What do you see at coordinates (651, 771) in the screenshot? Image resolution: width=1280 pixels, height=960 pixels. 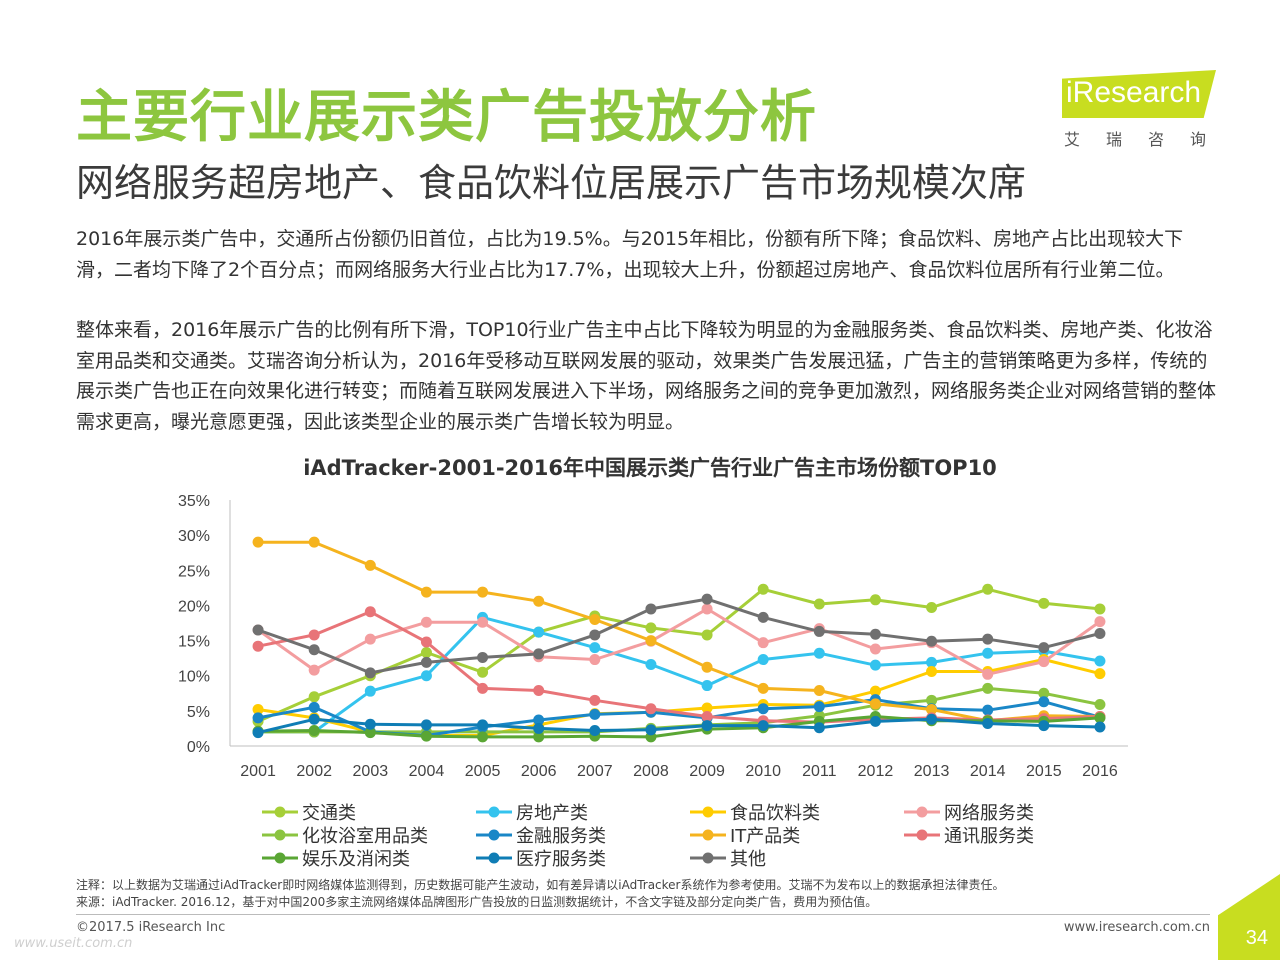 I see `x-tick-label: 2008` at bounding box center [651, 771].